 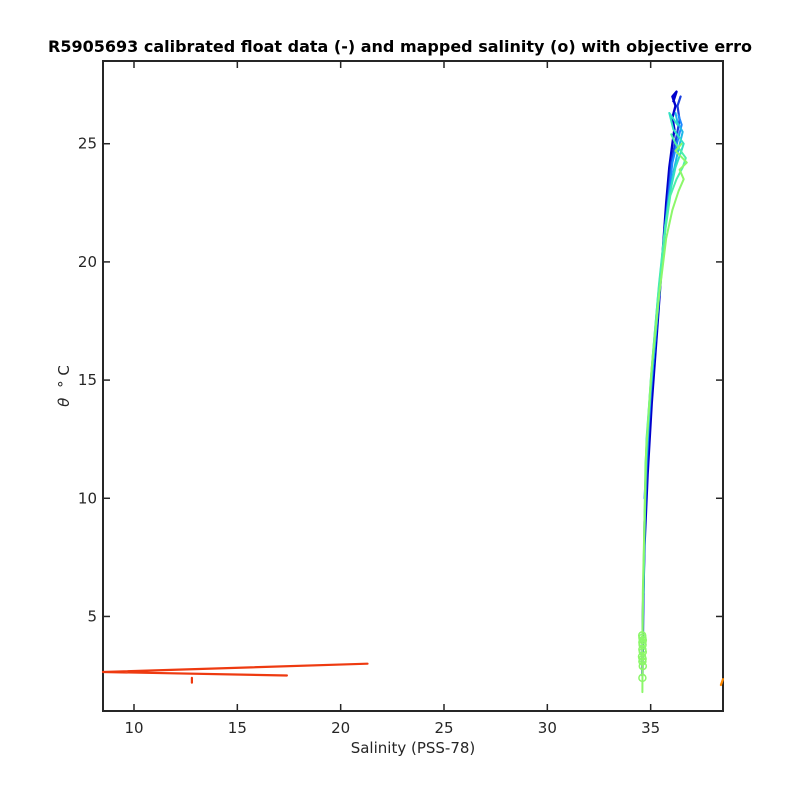 What do you see at coordinates (547, 728) in the screenshot?
I see `x-tick-label: 30` at bounding box center [547, 728].